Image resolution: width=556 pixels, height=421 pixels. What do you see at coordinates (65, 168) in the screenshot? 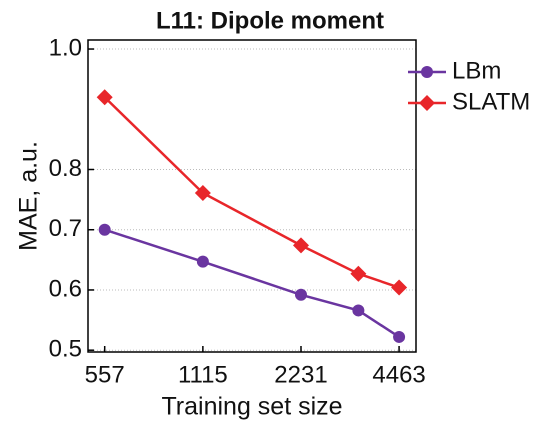
I see `y-tick-label: 0.8` at bounding box center [65, 168].